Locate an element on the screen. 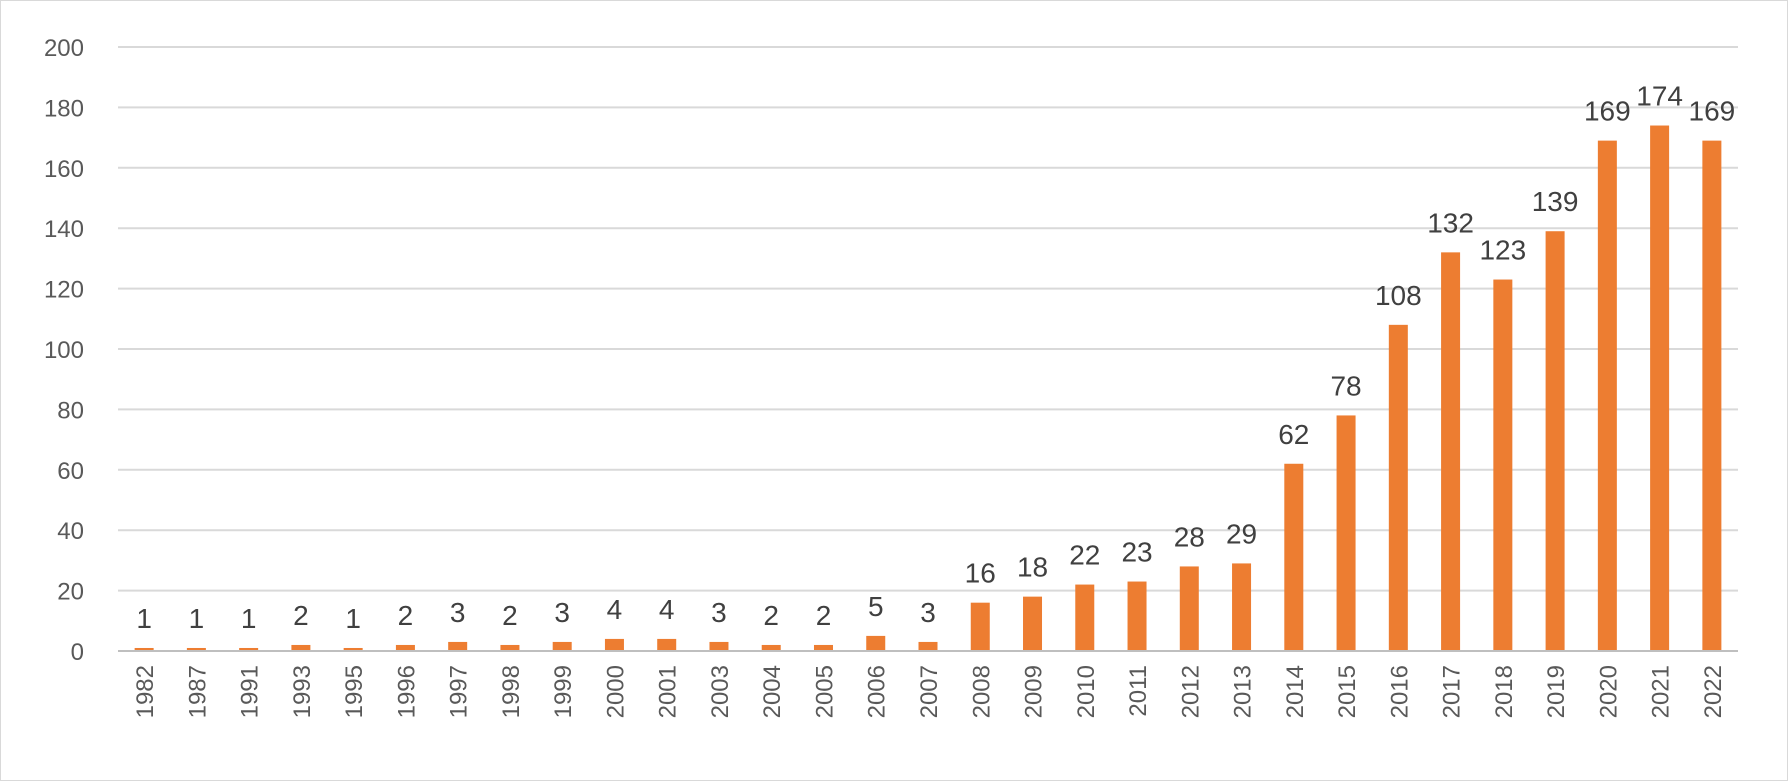  bar-1993 is located at coordinates (301, 647).